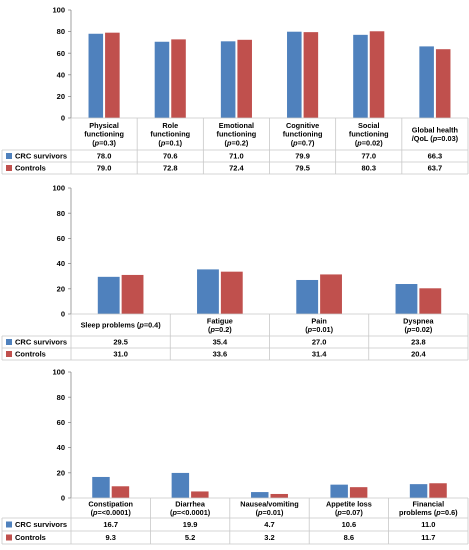 This screenshot has width=469, height=550. Describe the element at coordinates (435, 156) in the screenshot. I see `value-label: 66.3` at that location.